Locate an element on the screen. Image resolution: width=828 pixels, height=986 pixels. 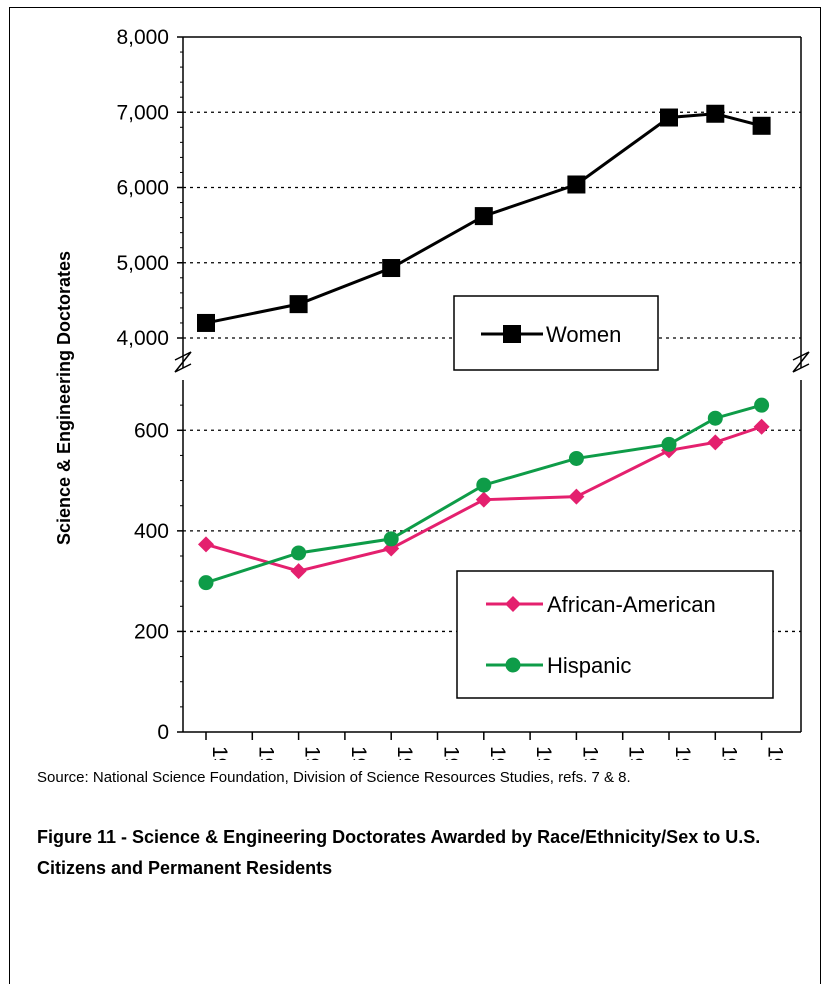
x-tick-label: 1993 is located at coordinates (589, 753).